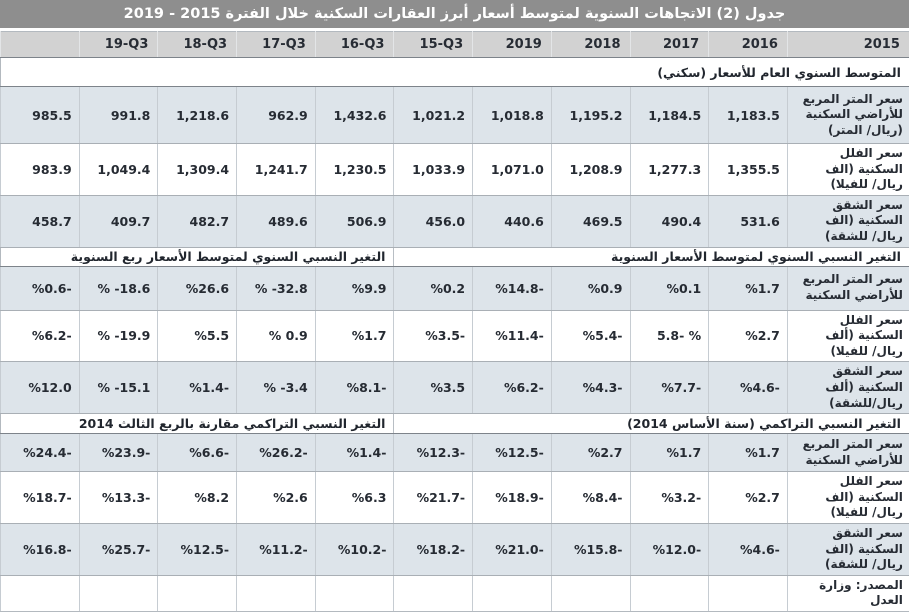 This screenshot has width=909, height=612. I want to click on value-cell: 1,208.9, so click(590, 170).